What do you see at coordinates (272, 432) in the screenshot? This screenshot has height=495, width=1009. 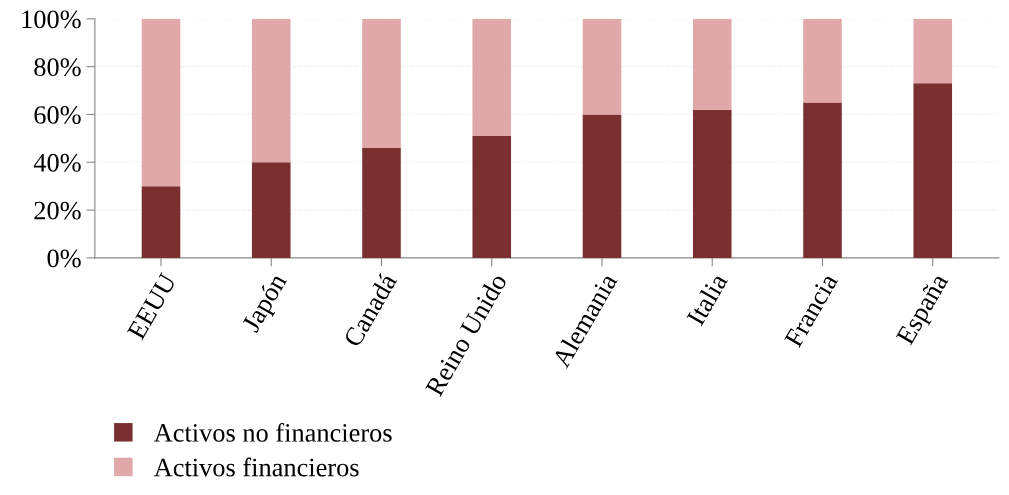 I see `legend-label: Activos no financieros` at bounding box center [272, 432].